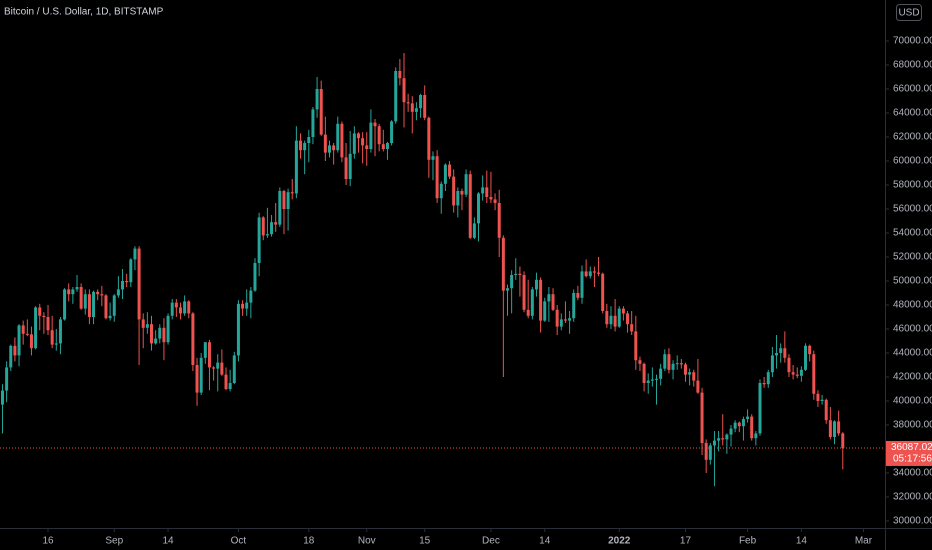 This screenshot has height=550, width=932. Describe the element at coordinates (912, 257) in the screenshot. I see `y-tick-label: 52000.00` at that location.